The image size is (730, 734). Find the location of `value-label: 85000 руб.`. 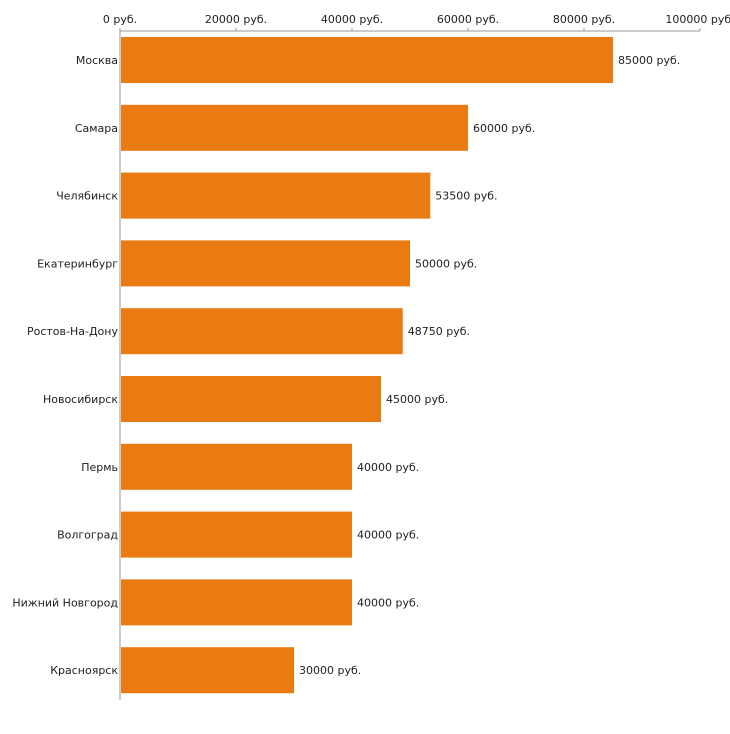

value-label: 85000 руб. is located at coordinates (649, 60).